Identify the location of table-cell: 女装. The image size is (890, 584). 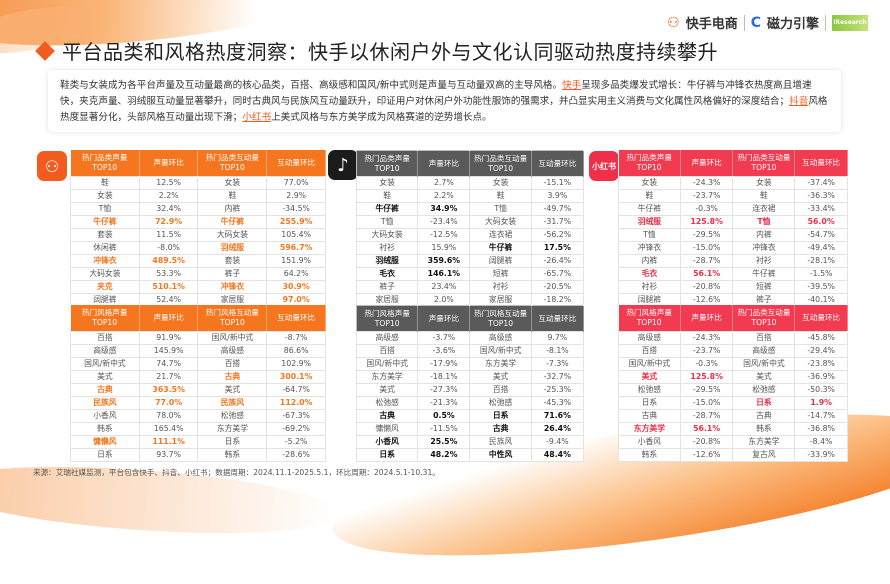
(649, 182).